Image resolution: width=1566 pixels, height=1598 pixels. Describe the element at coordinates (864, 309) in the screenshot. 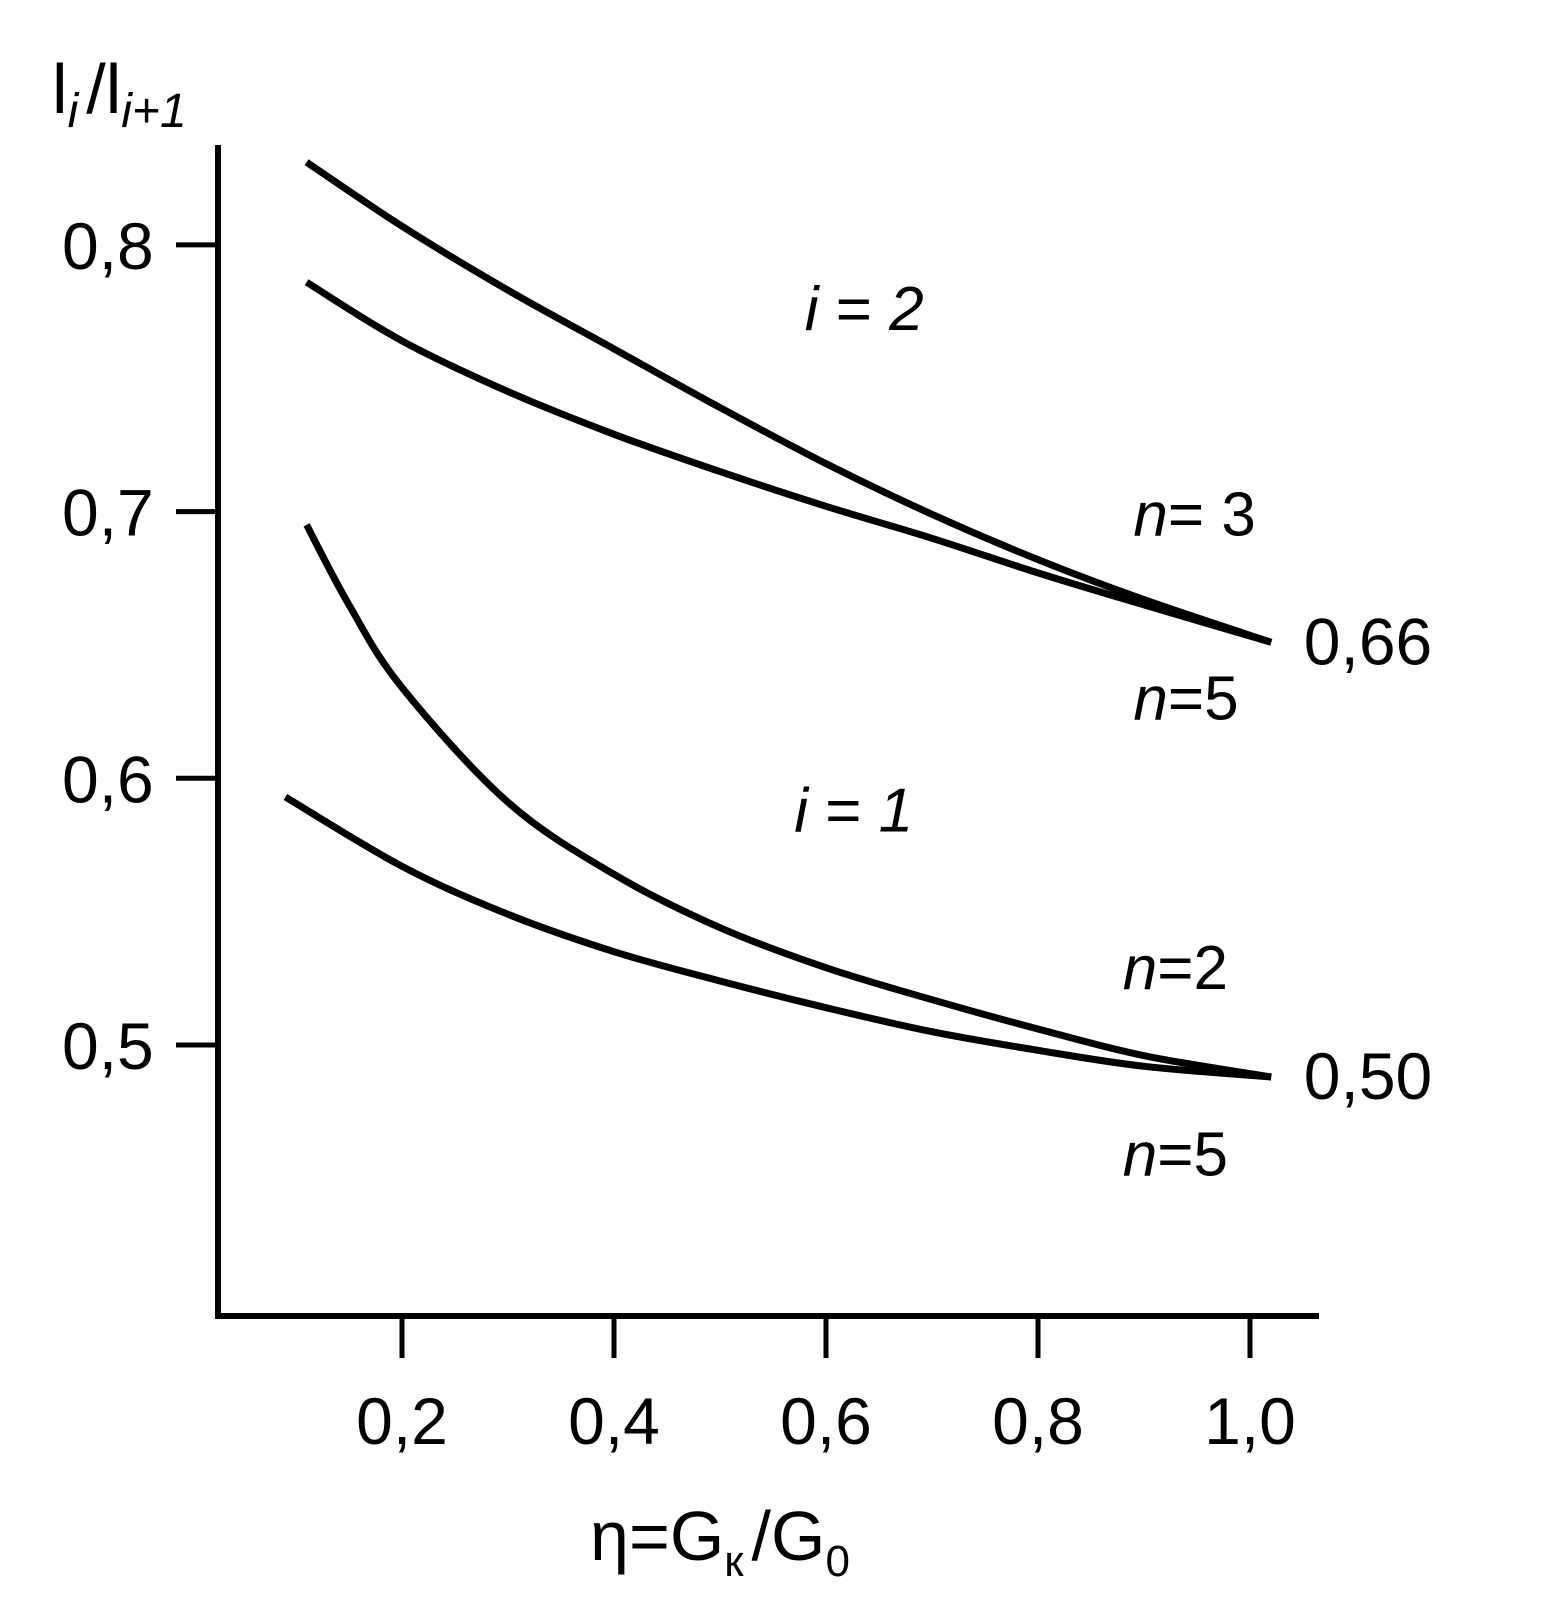

I see `curve-annotation: i = 2` at that location.